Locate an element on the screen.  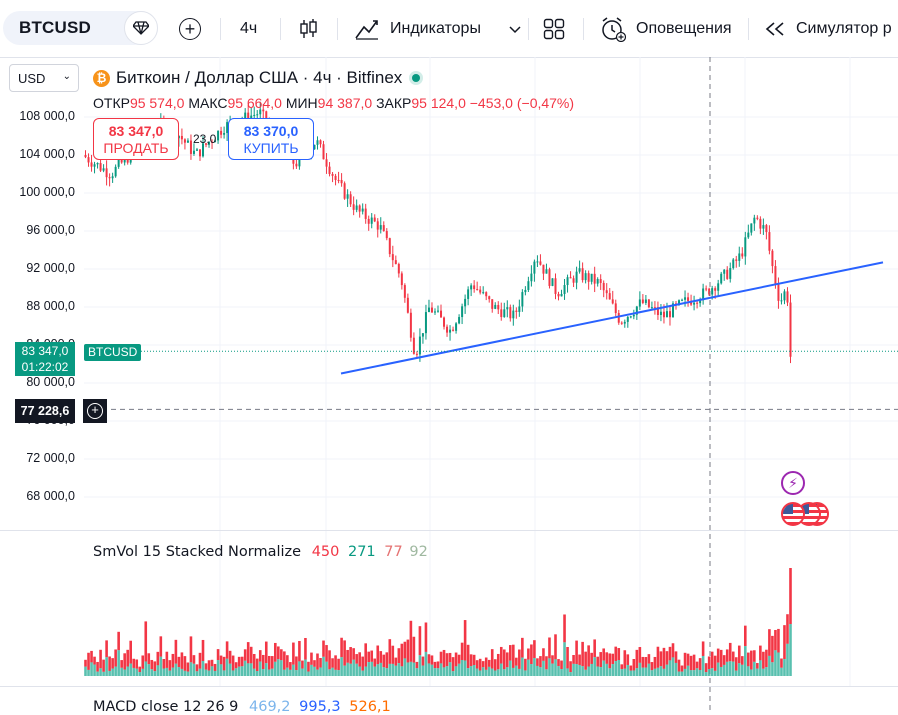
macd-indicator-legend: MACD close 12 26 9 469,2 995,3 526,1 is located at coordinates (242, 707).